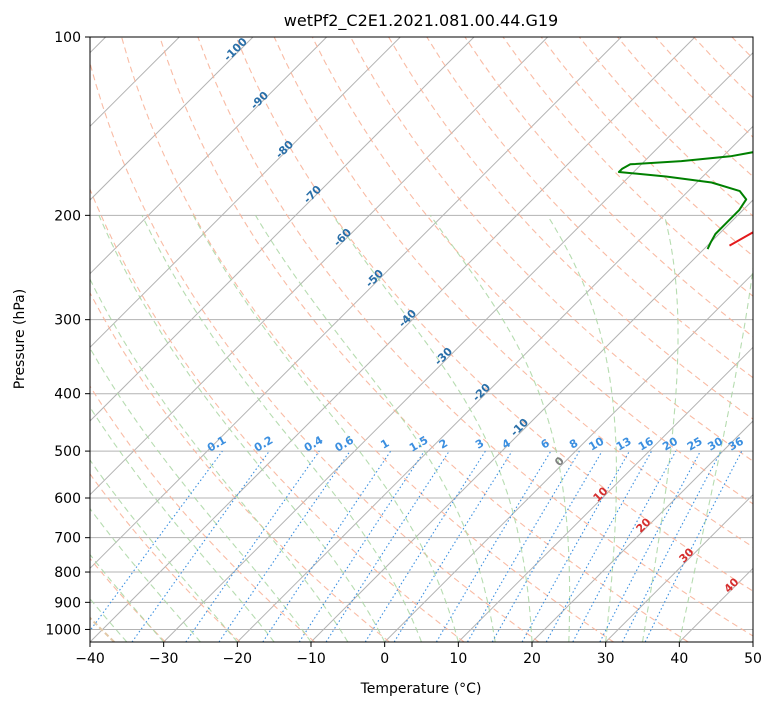 The height and width of the screenshot is (708, 775). I want to click on x-tick-label: 20, so click(532, 659).